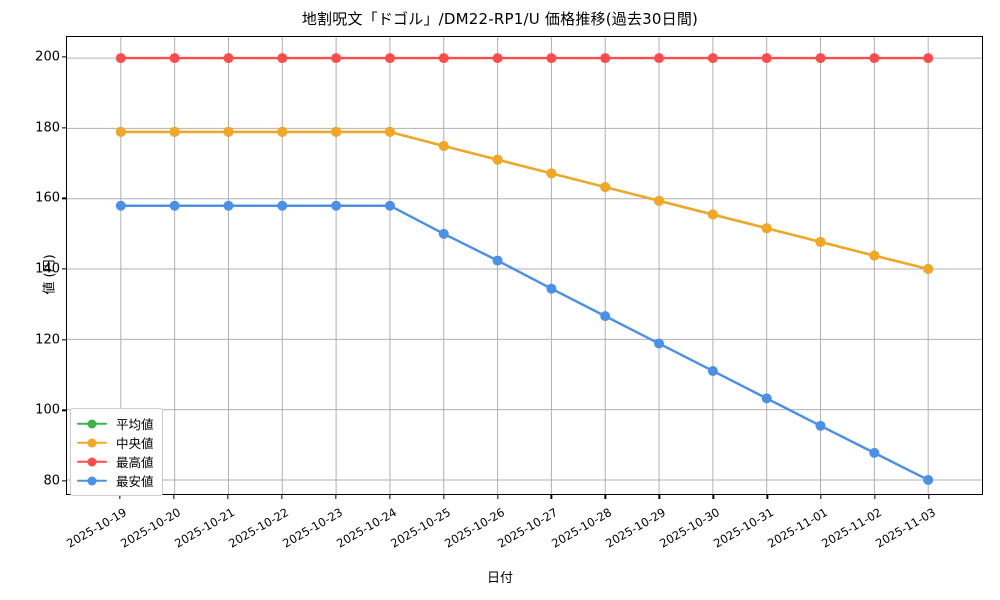  What do you see at coordinates (135, 443) in the screenshot?
I see `legend-label: 中央値` at bounding box center [135, 443].